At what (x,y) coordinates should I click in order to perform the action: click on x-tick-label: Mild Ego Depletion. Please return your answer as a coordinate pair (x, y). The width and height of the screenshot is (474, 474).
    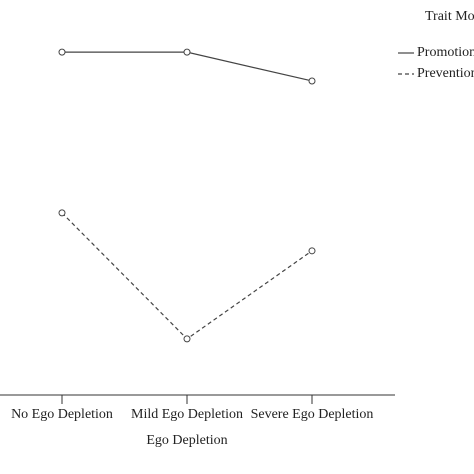
    Looking at the image, I should click on (187, 414).